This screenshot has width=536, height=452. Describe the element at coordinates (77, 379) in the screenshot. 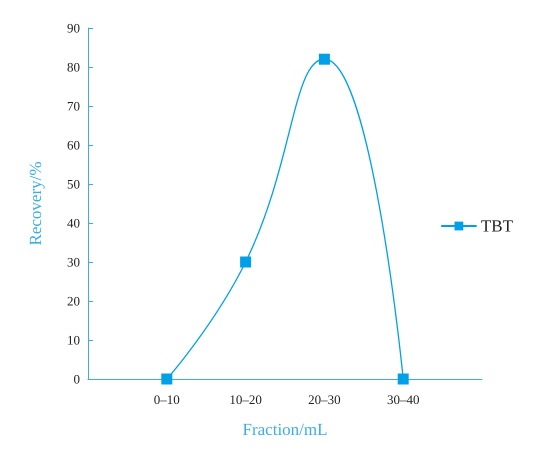

I see `y-tick-label: 0` at that location.